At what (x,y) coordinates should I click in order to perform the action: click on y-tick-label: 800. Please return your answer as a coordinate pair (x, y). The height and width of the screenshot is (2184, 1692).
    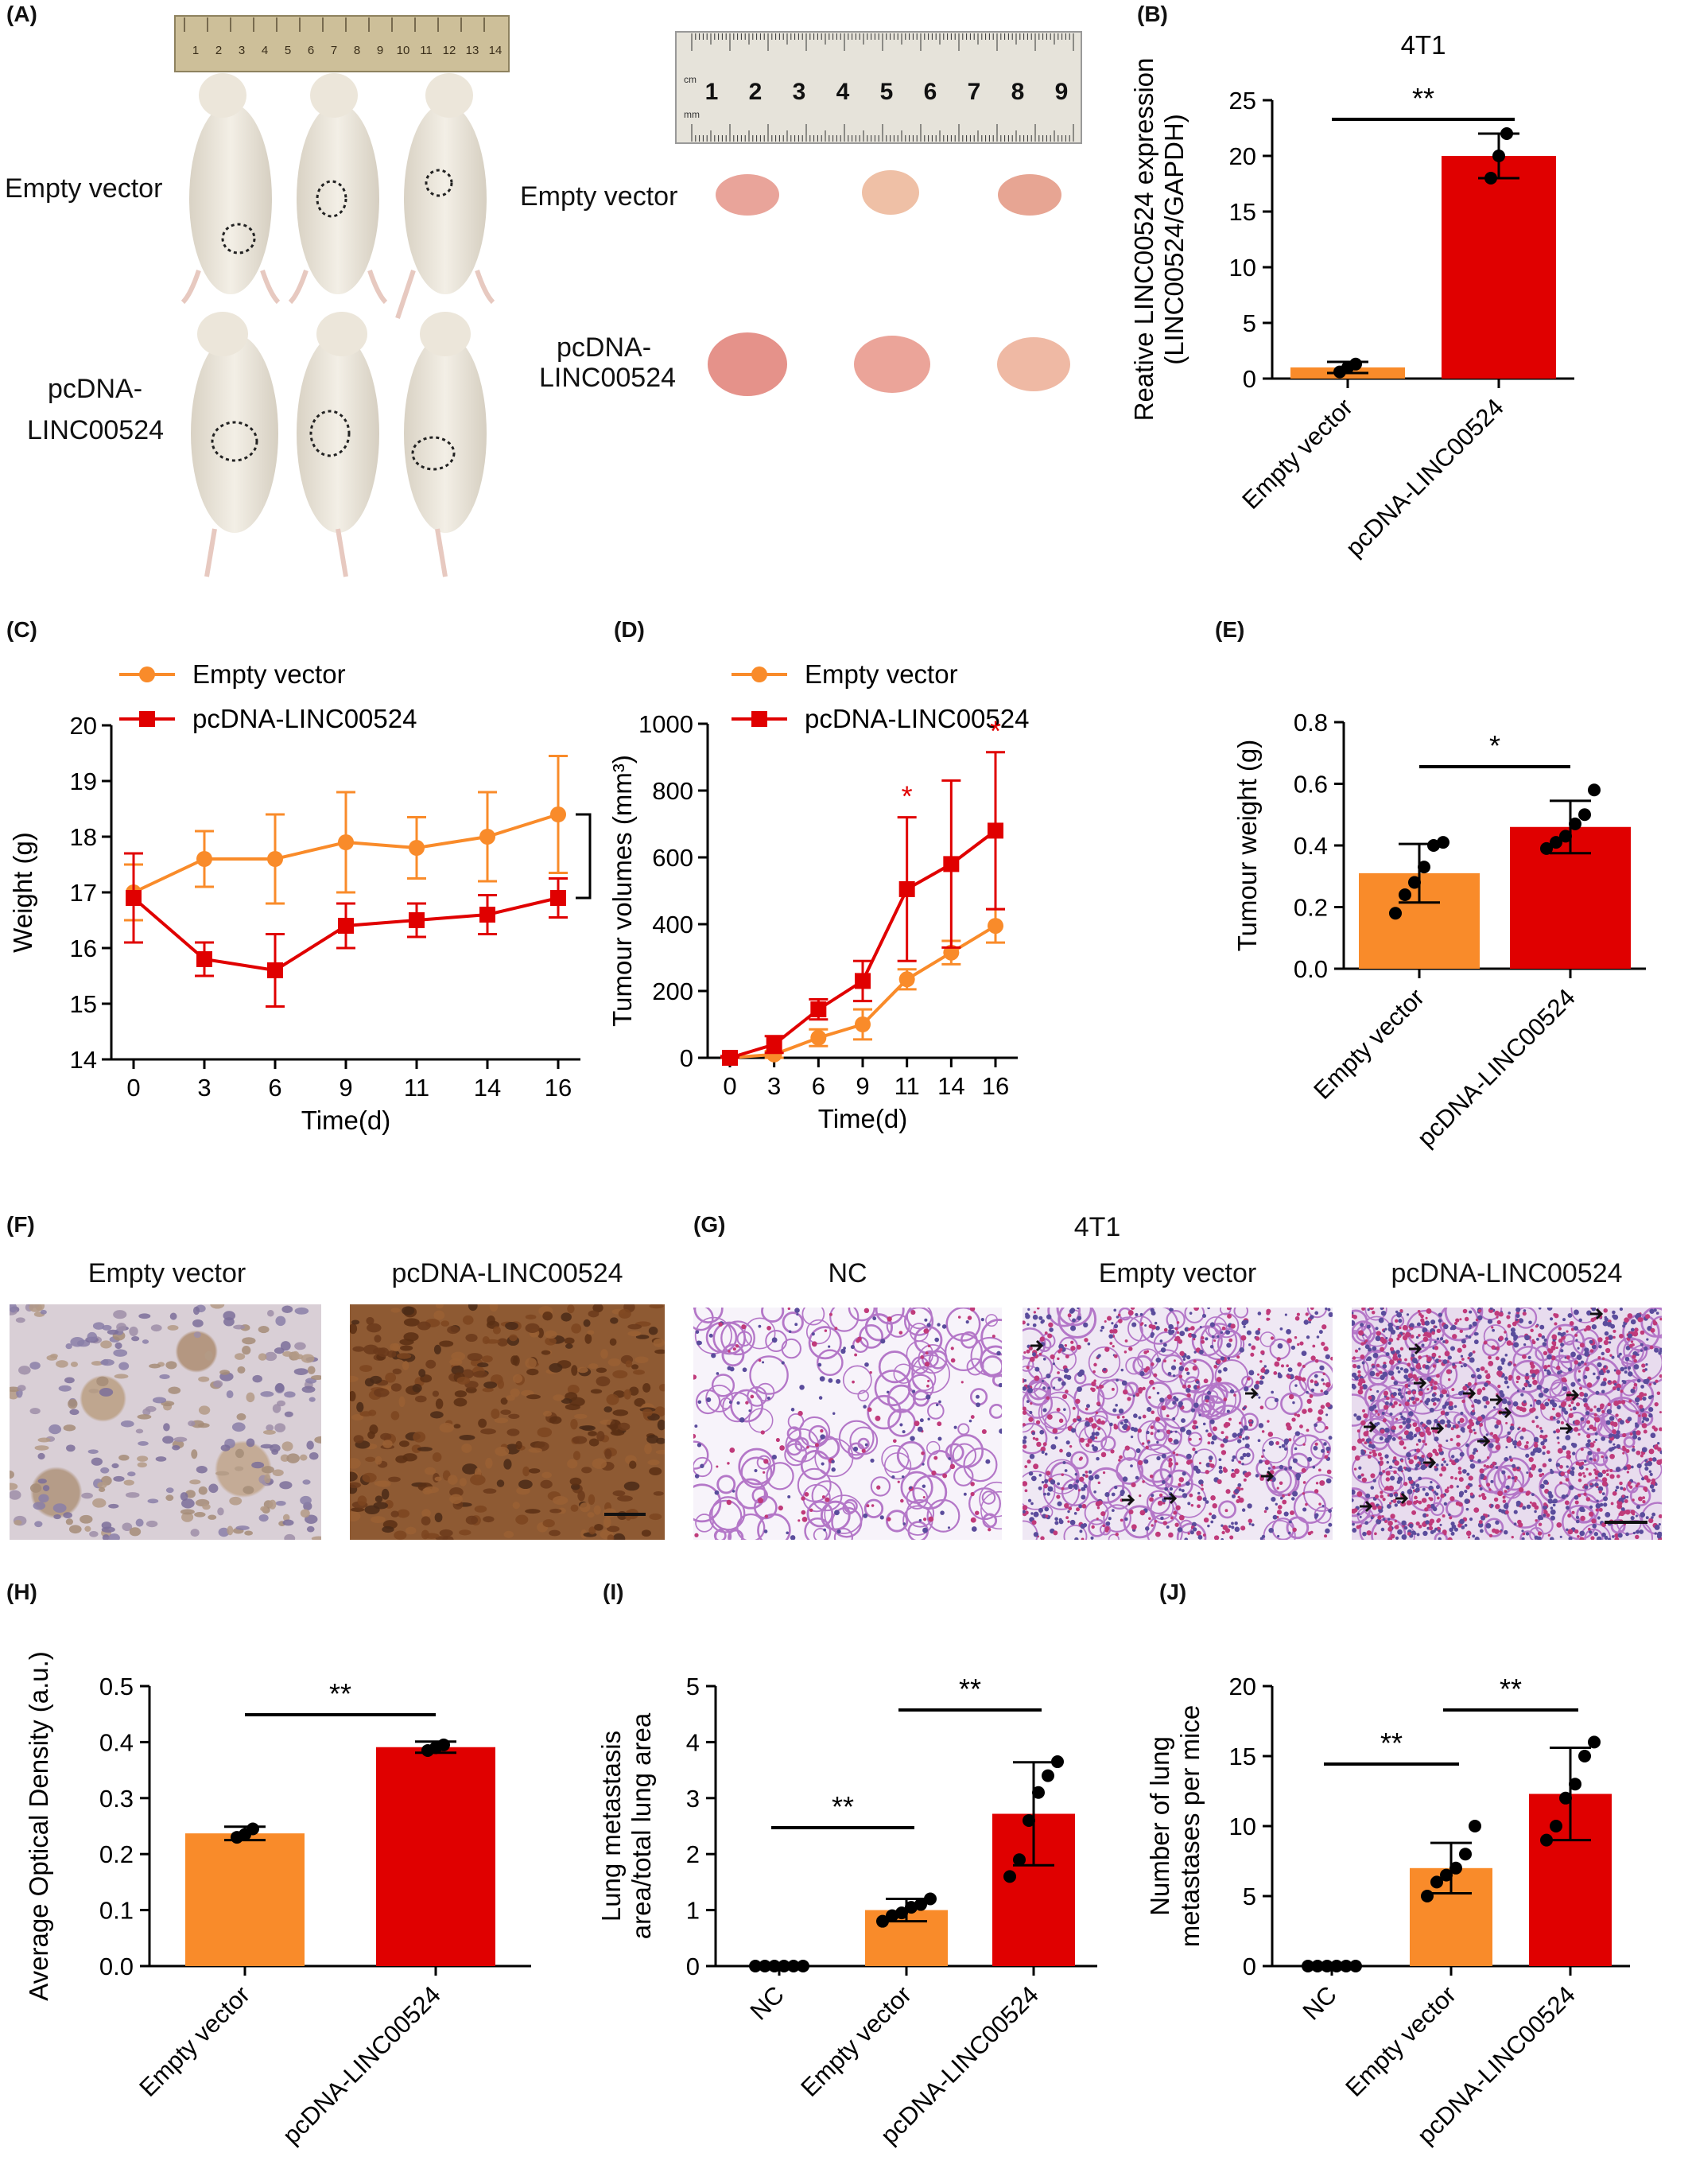
    Looking at the image, I should click on (673, 791).